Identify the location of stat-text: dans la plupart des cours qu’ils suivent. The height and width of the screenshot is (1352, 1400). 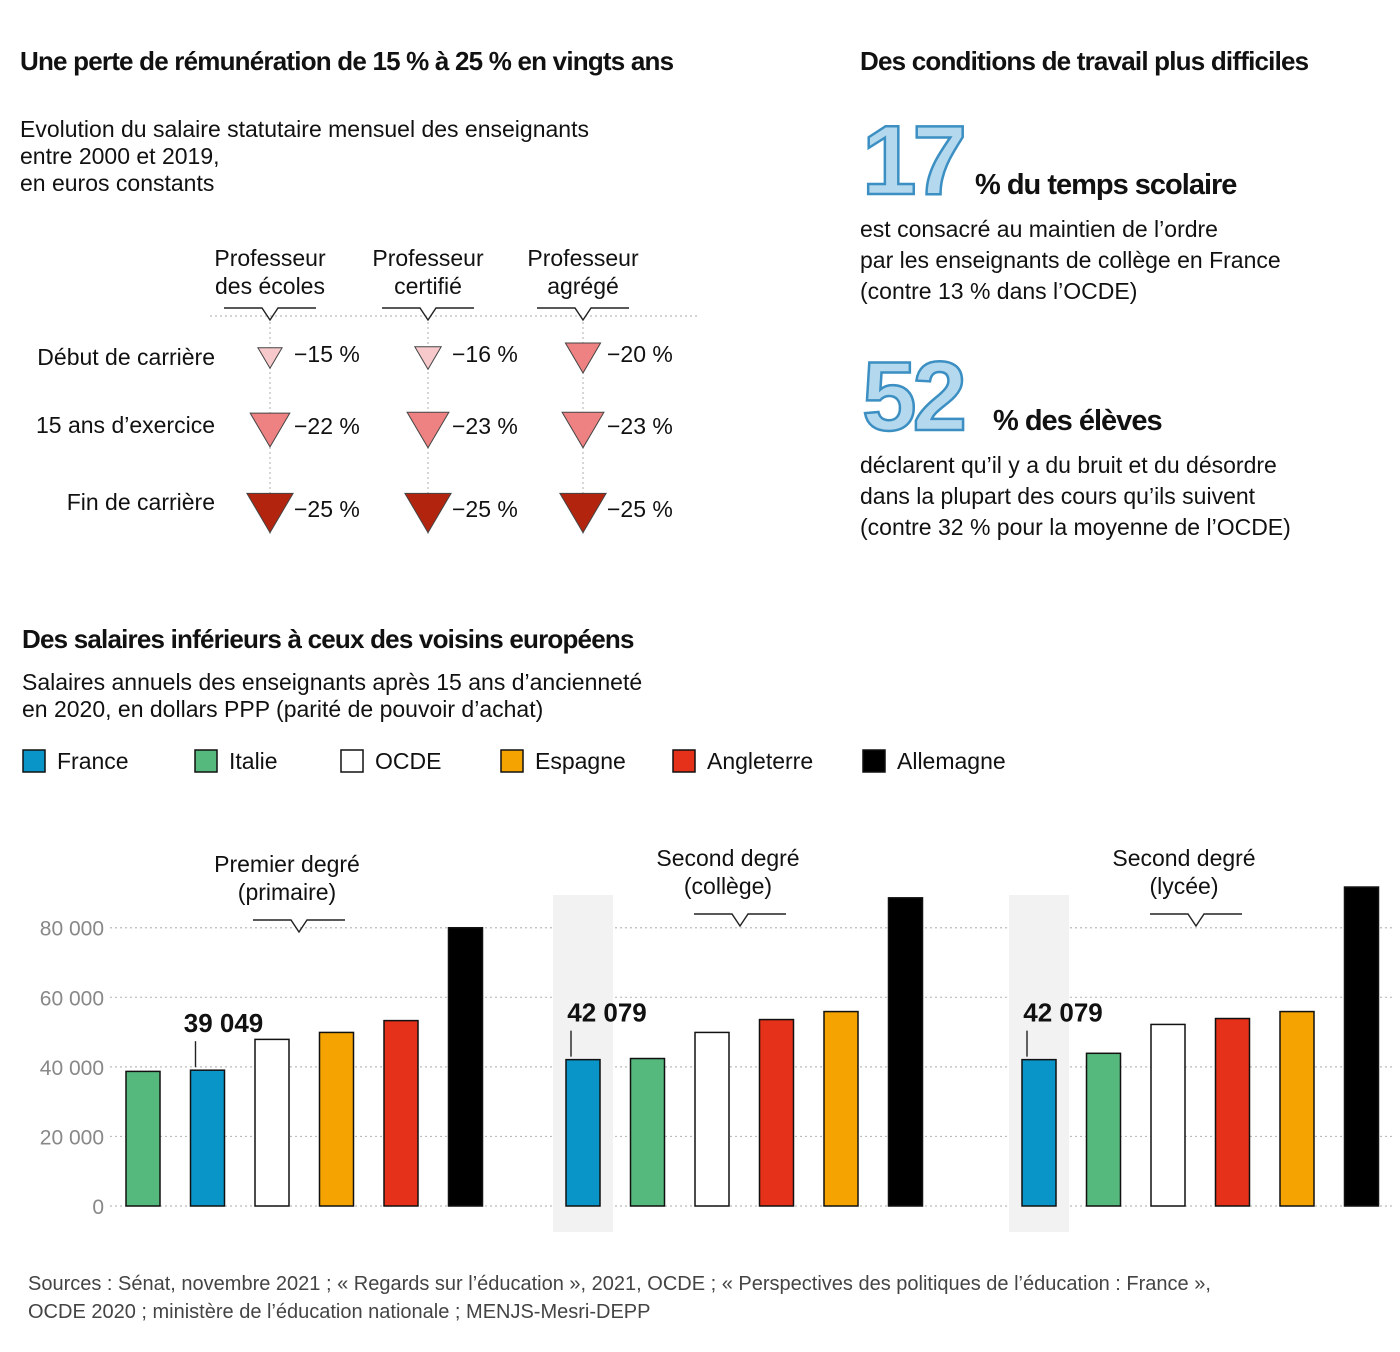
(1058, 496).